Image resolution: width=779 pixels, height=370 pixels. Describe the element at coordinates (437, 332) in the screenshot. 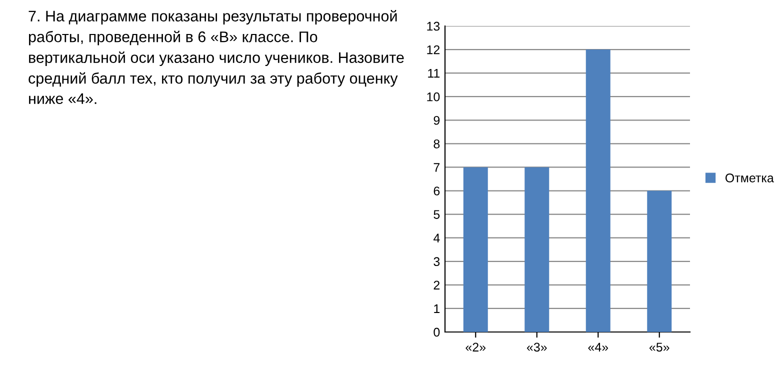

I see `y-tick-label: 0` at that location.